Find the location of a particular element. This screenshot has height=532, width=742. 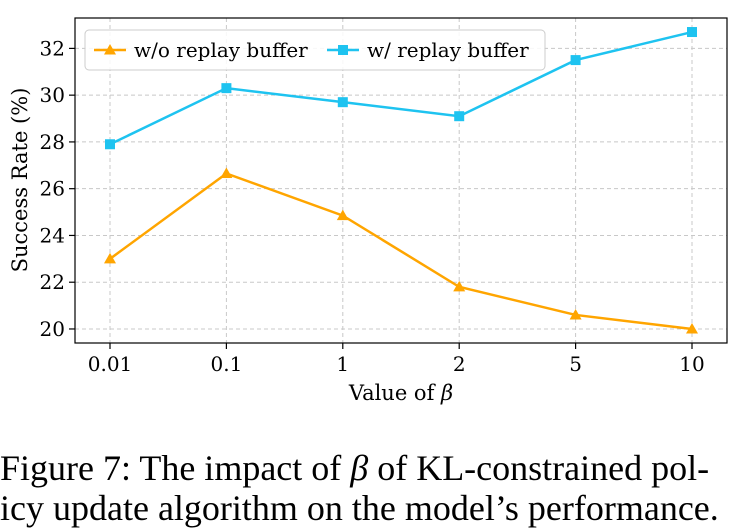

y-tick-label: 22 is located at coordinates (52, 282).